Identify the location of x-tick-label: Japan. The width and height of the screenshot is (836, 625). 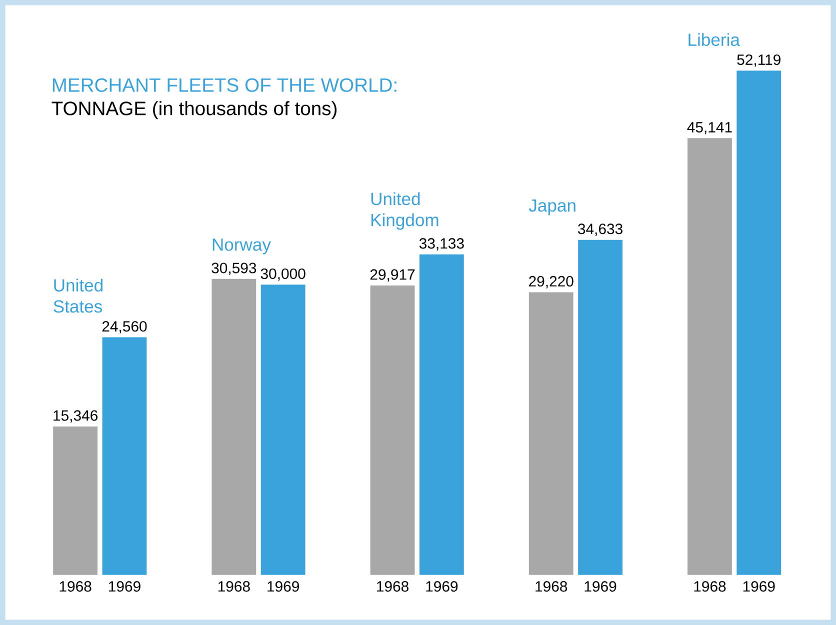
(552, 207).